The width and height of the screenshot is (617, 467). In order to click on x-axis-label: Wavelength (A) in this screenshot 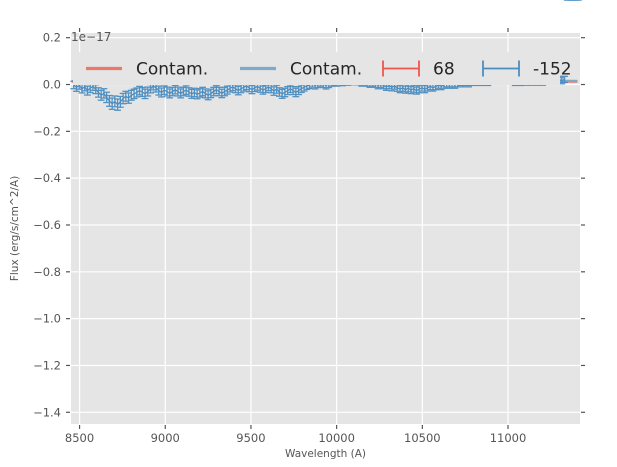, I will do `click(325, 454)`.